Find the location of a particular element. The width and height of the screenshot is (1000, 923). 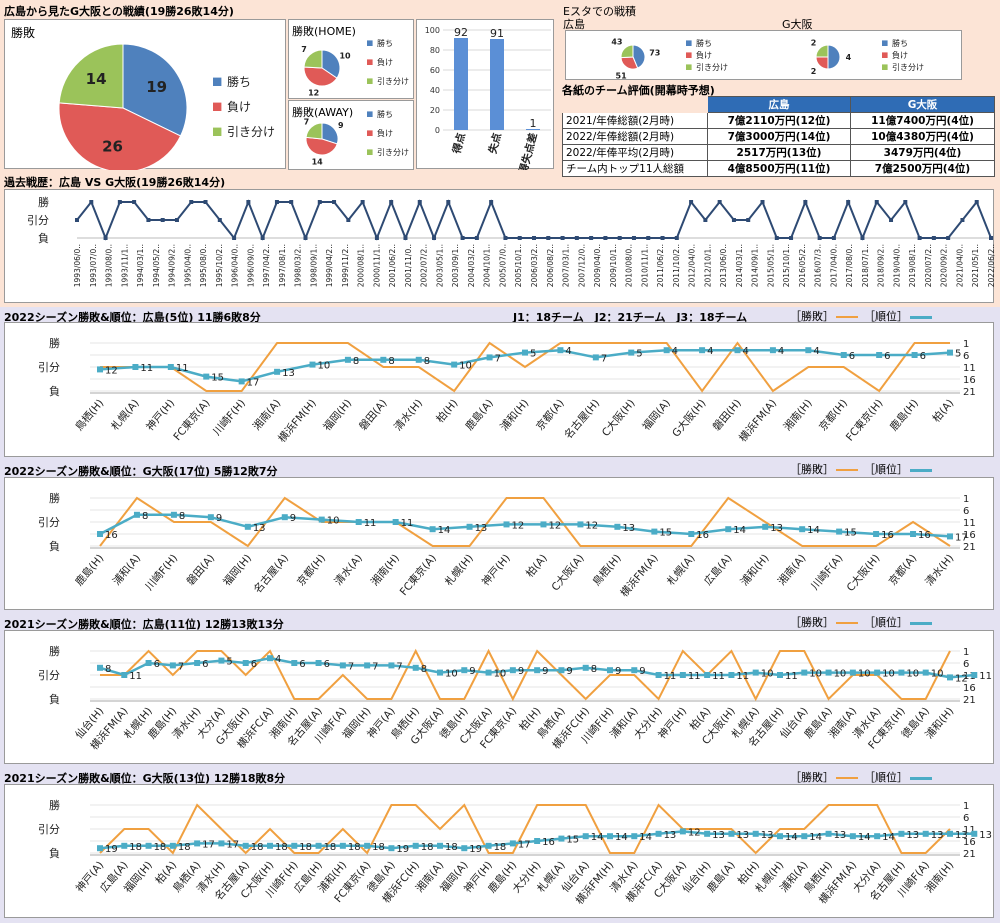

season-rank-label: 7 is located at coordinates (604, 358).